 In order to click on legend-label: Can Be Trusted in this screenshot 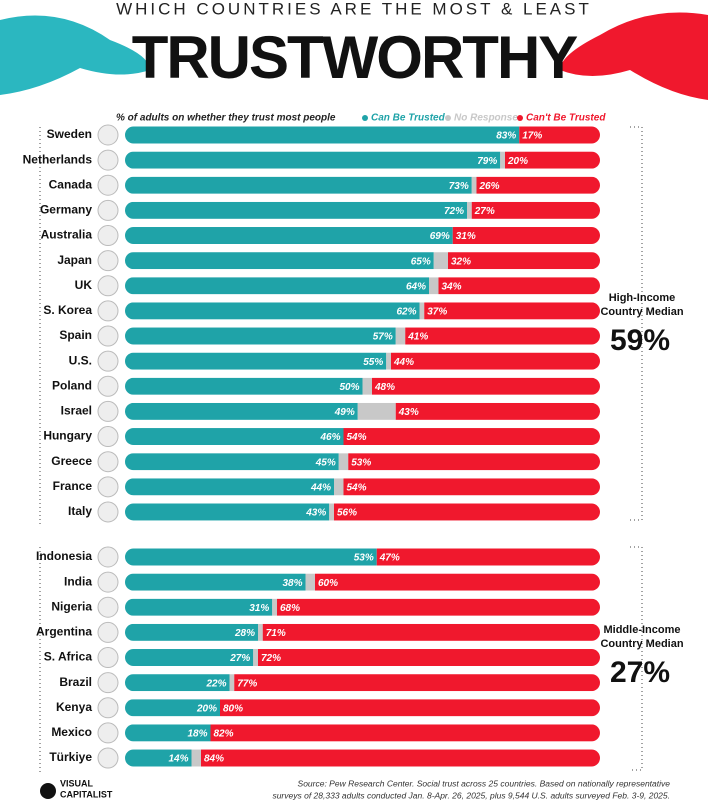, I will do `click(408, 118)`.